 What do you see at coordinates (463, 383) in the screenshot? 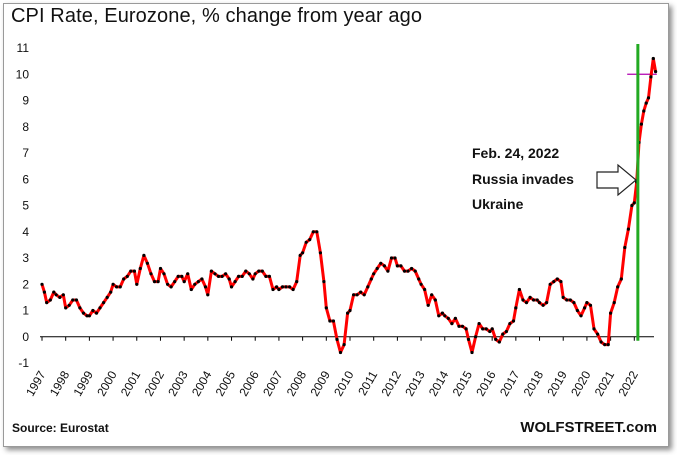
I see `x-tick-label: 2015` at bounding box center [463, 383].